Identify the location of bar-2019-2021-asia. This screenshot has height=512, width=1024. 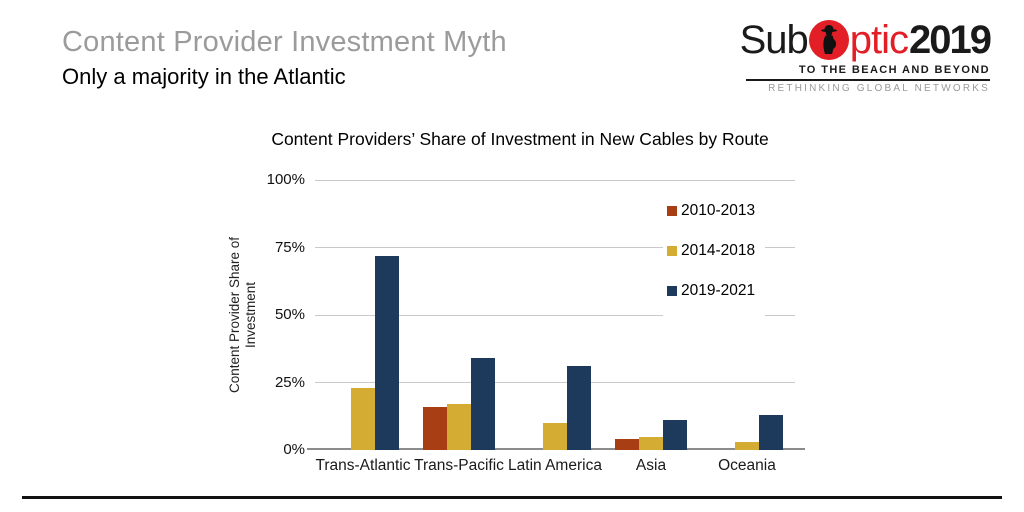
(675, 435).